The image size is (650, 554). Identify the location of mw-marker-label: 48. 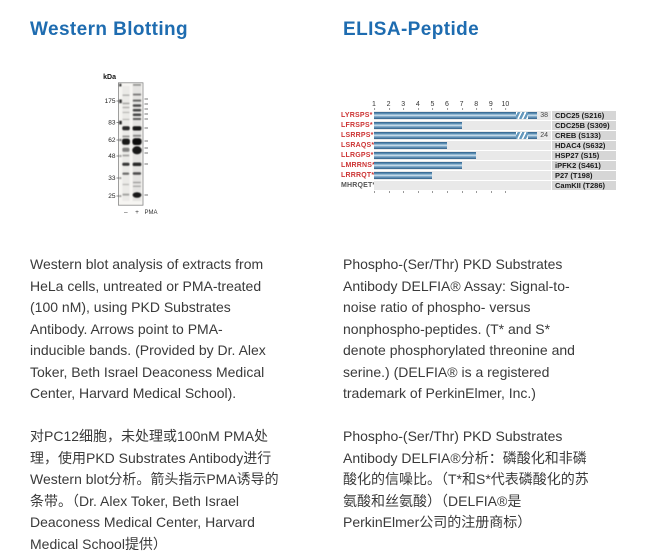
(112, 156).